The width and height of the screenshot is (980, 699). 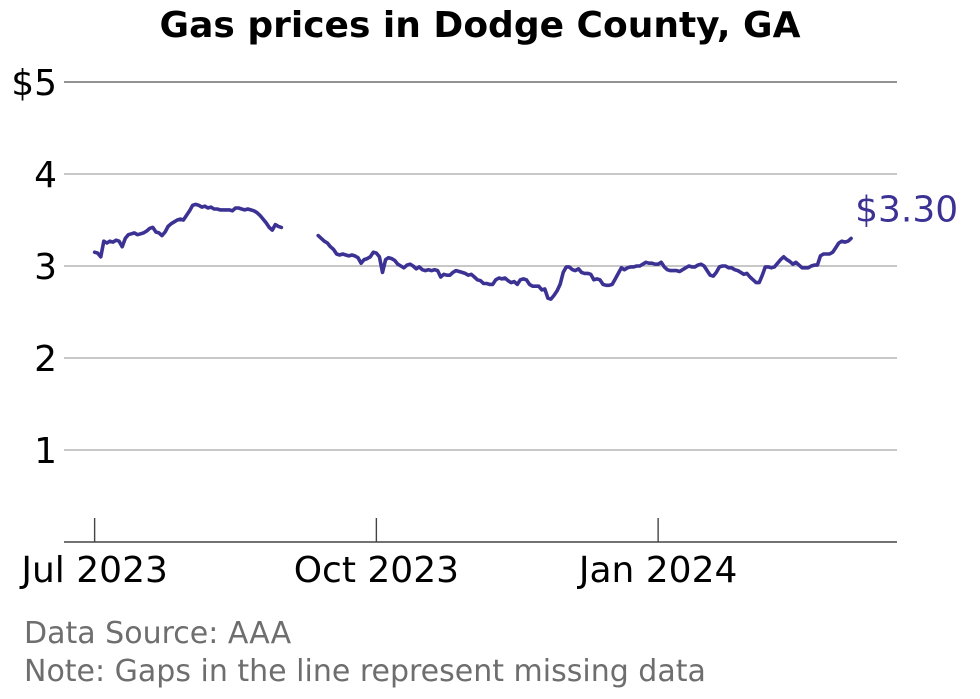 What do you see at coordinates (158, 633) in the screenshot?
I see `data-source-note: Data Source: AAA` at bounding box center [158, 633].